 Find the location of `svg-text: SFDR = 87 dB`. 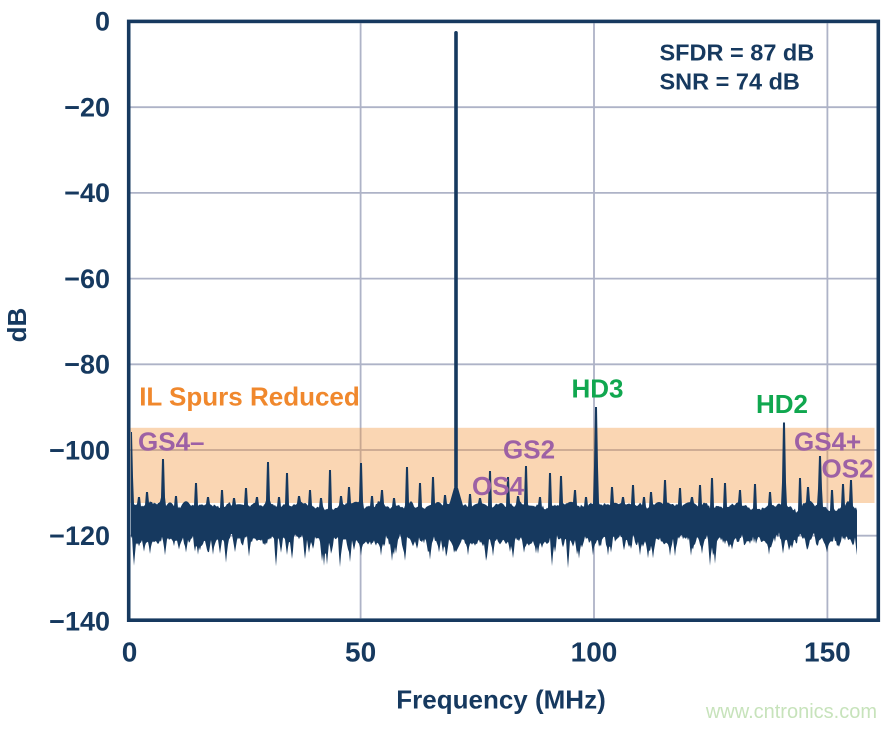

svg-text: SFDR = 87 dB is located at coordinates (737, 53).